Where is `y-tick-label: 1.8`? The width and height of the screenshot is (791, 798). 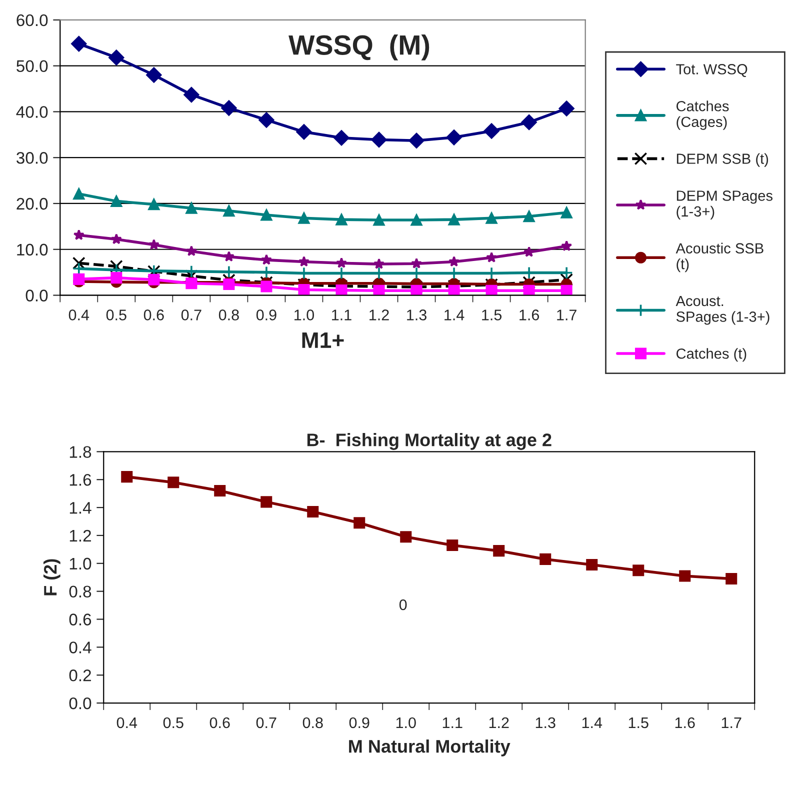 y-tick-label: 1.8 is located at coordinates (81, 452).